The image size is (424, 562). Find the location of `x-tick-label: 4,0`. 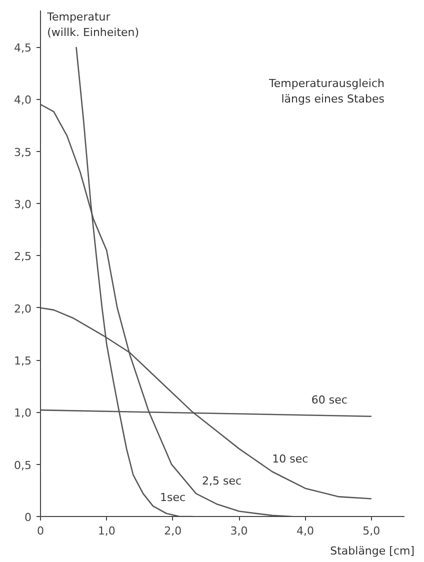

x-tick-label: 4,0 is located at coordinates (305, 531).